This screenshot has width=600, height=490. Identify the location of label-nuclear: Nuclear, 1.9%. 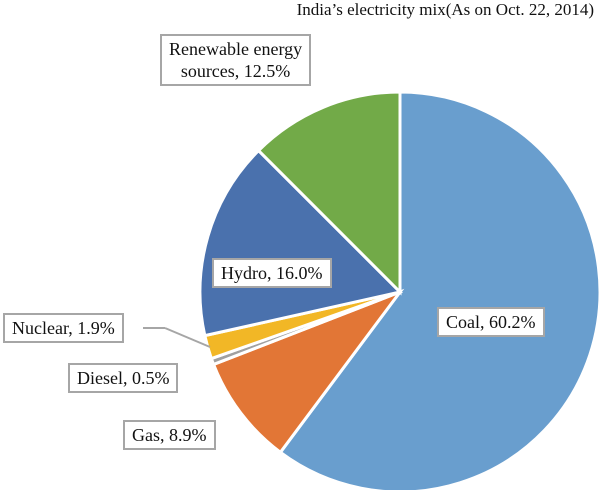
(63, 328).